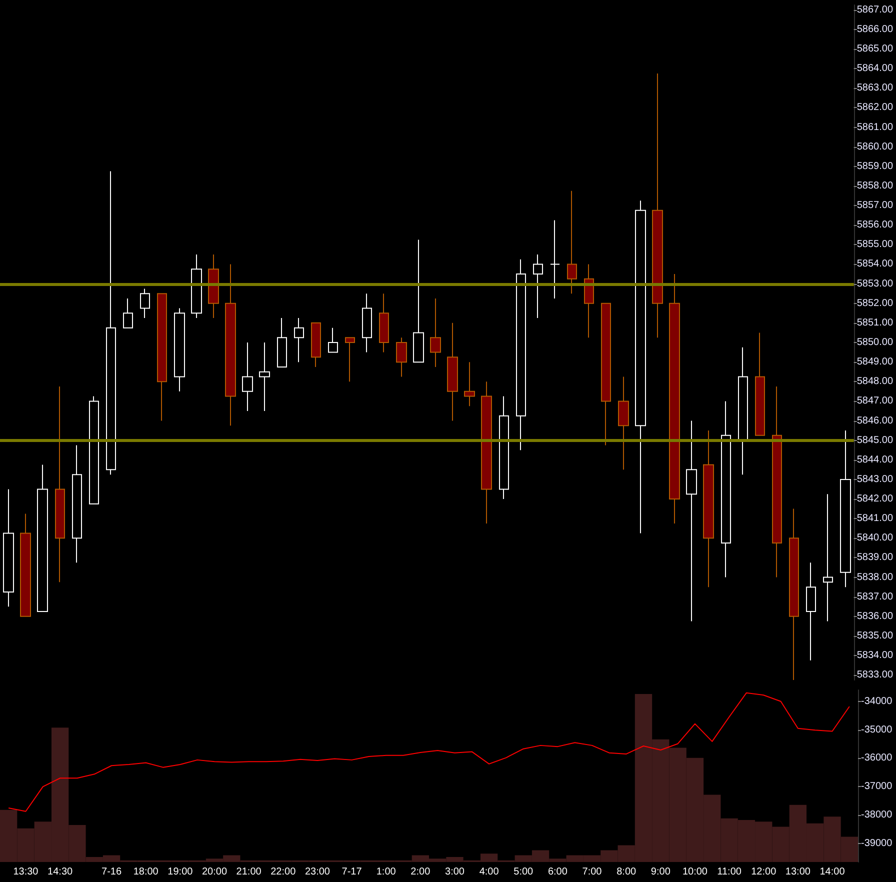 The width and height of the screenshot is (896, 882). What do you see at coordinates (877, 758) in the screenshot?
I see `y-tick-label: -36000` at bounding box center [877, 758].